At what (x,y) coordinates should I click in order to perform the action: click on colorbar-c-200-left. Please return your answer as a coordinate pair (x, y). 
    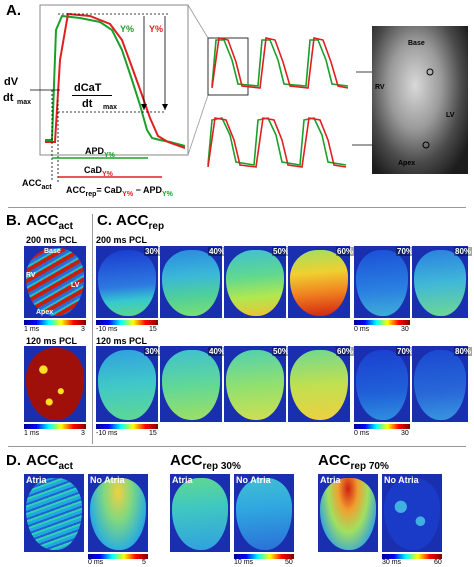
    Looking at the image, I should click on (127, 322).